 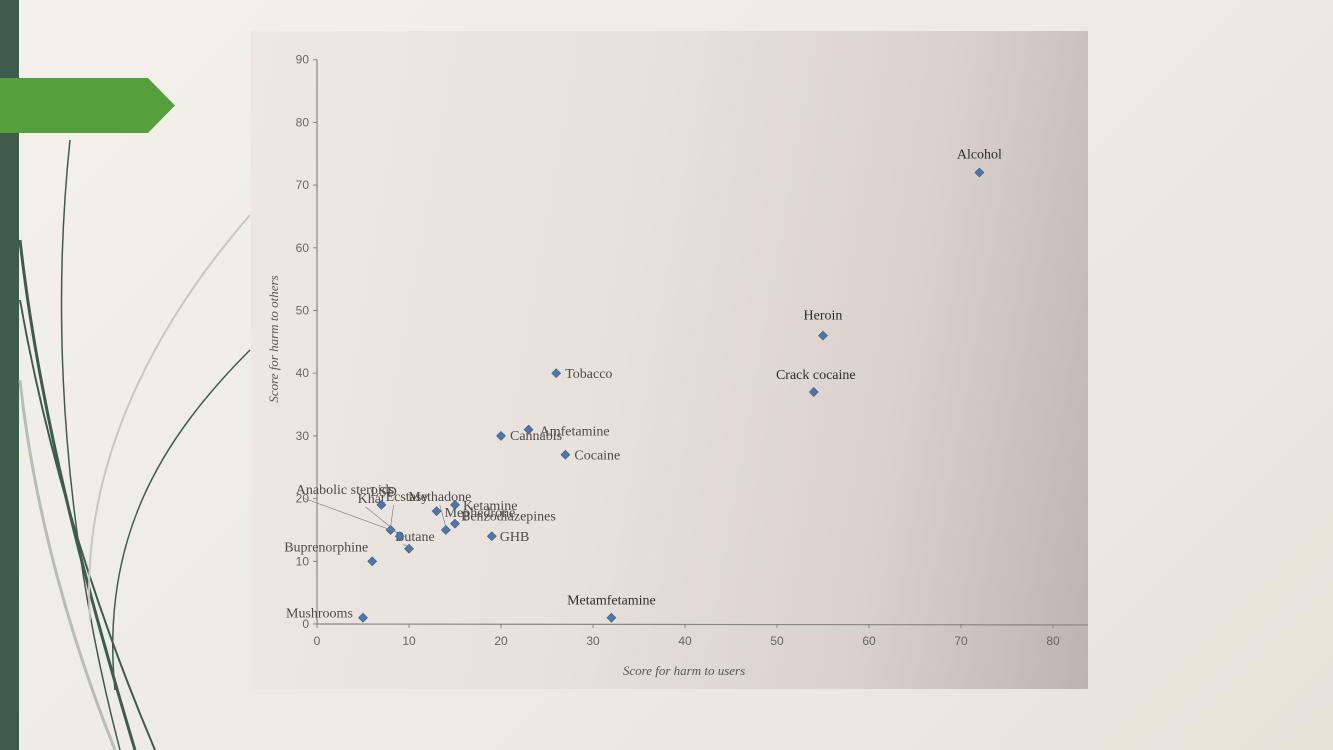 What do you see at coordinates (303, 561) in the screenshot?
I see `y-tick-label: 10` at bounding box center [303, 561].